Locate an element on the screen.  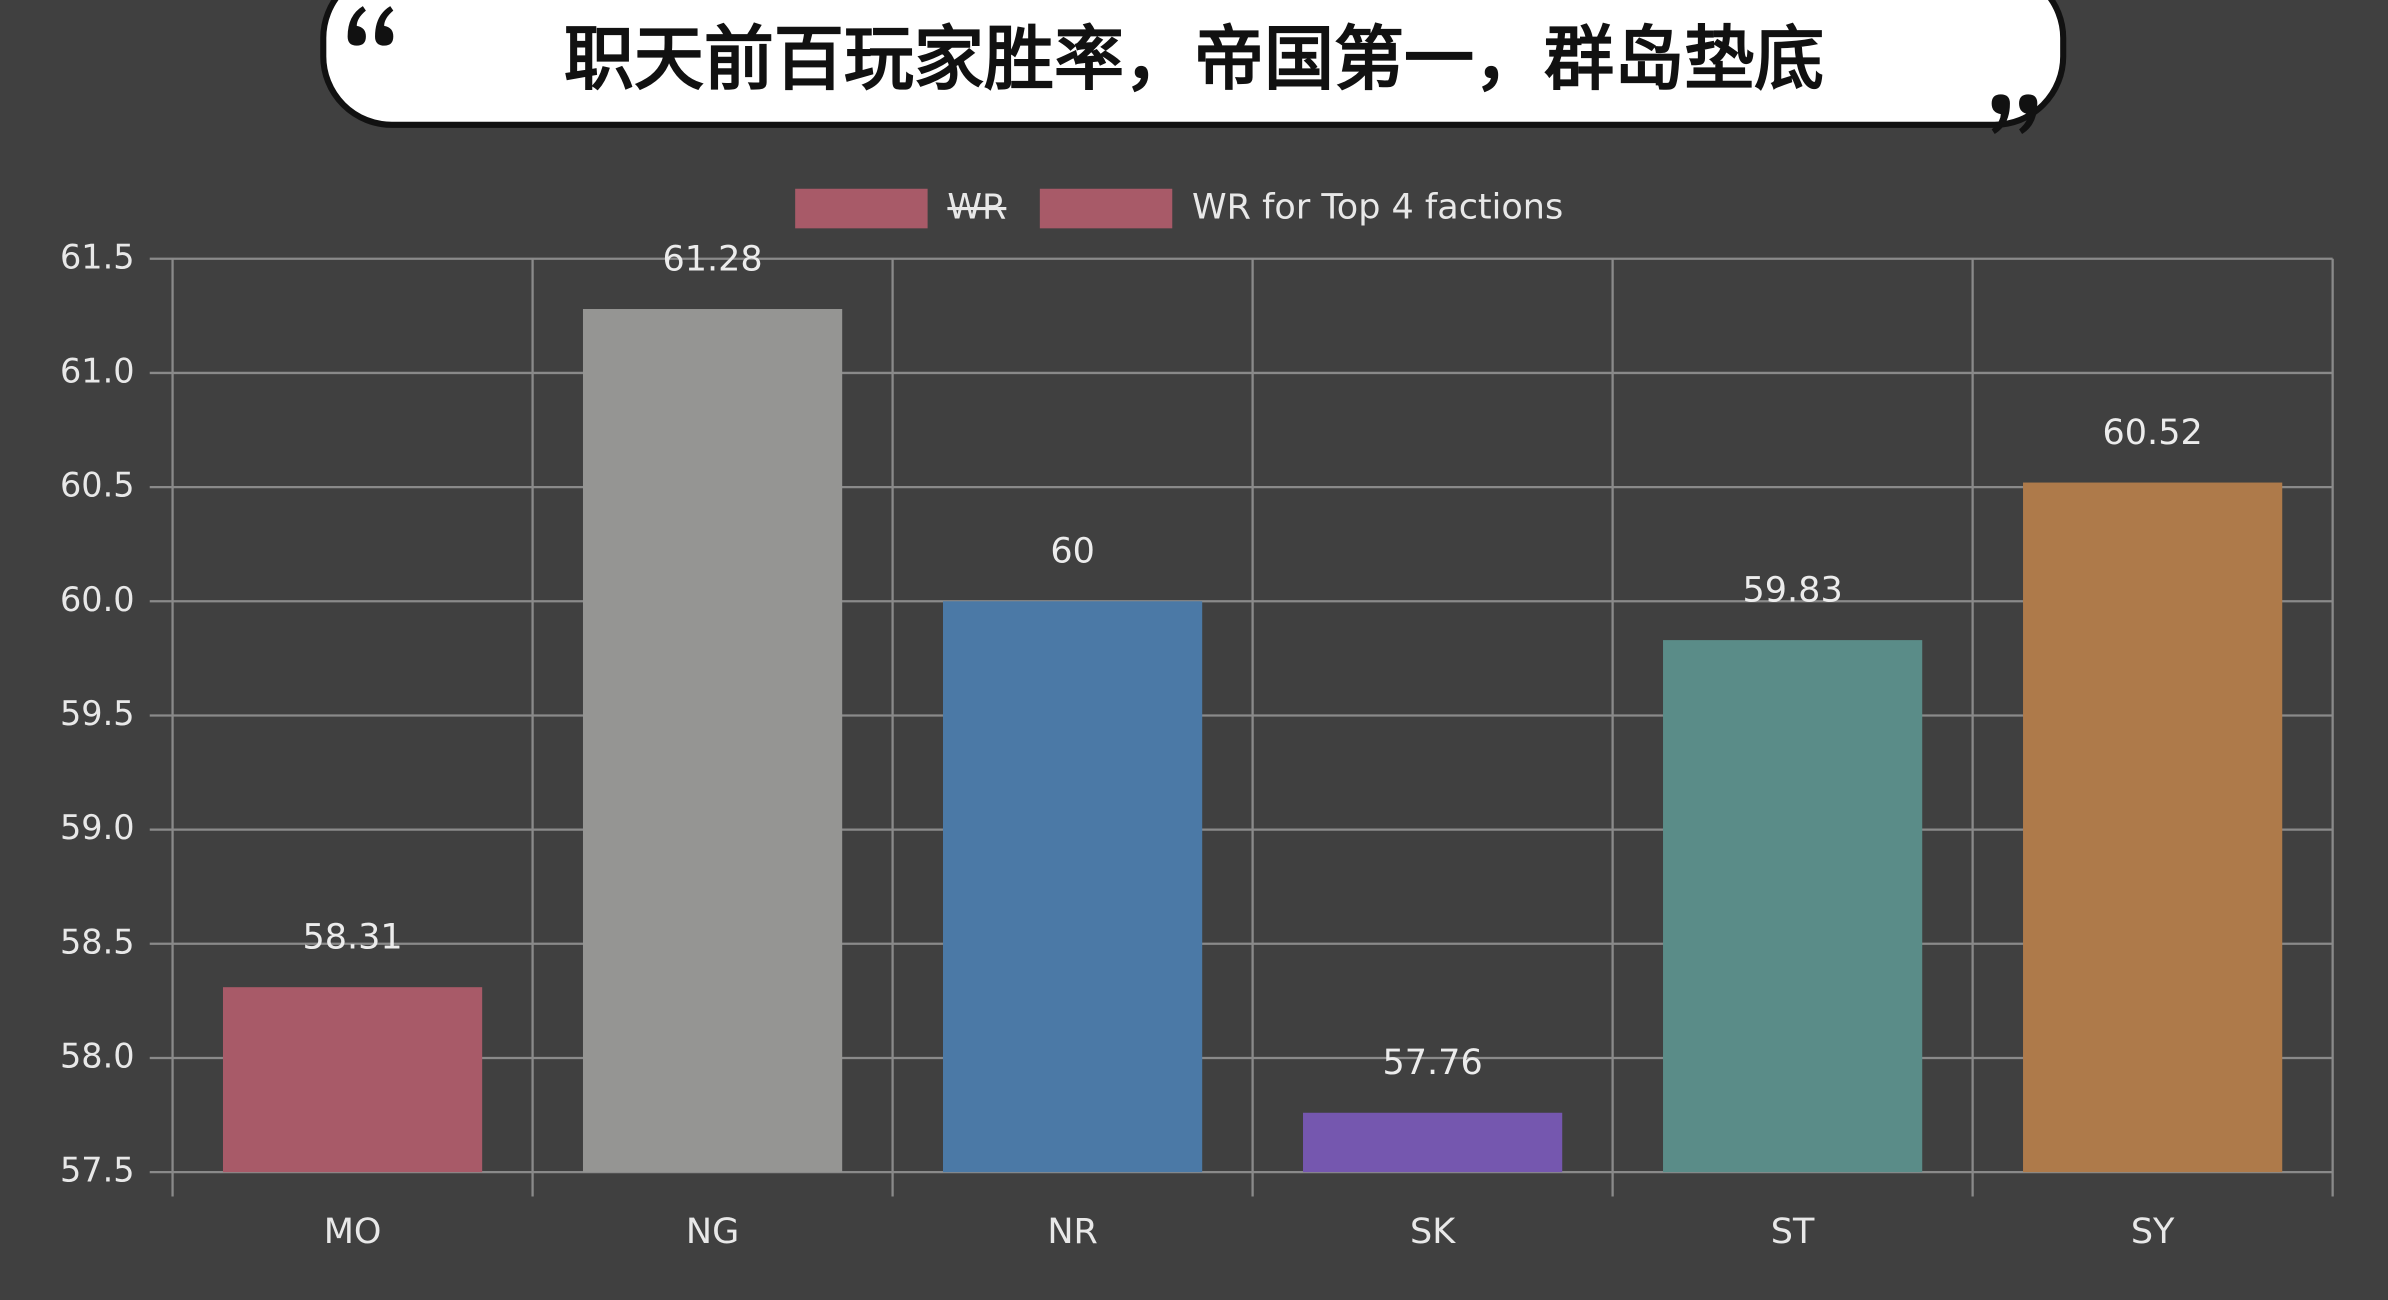
x-tick-label: ST is located at coordinates (1793, 1232).